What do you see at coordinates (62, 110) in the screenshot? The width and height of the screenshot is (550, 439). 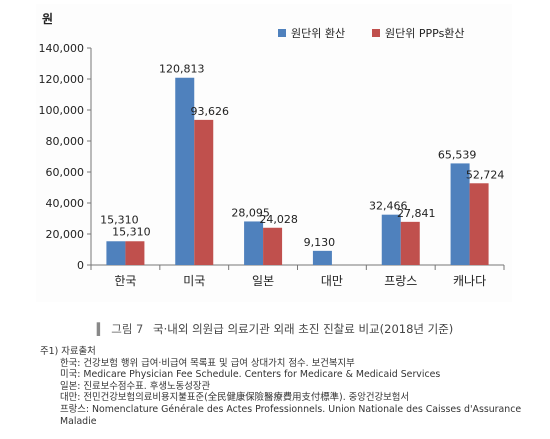 I see `y-tick-label: 100,000` at bounding box center [62, 110].